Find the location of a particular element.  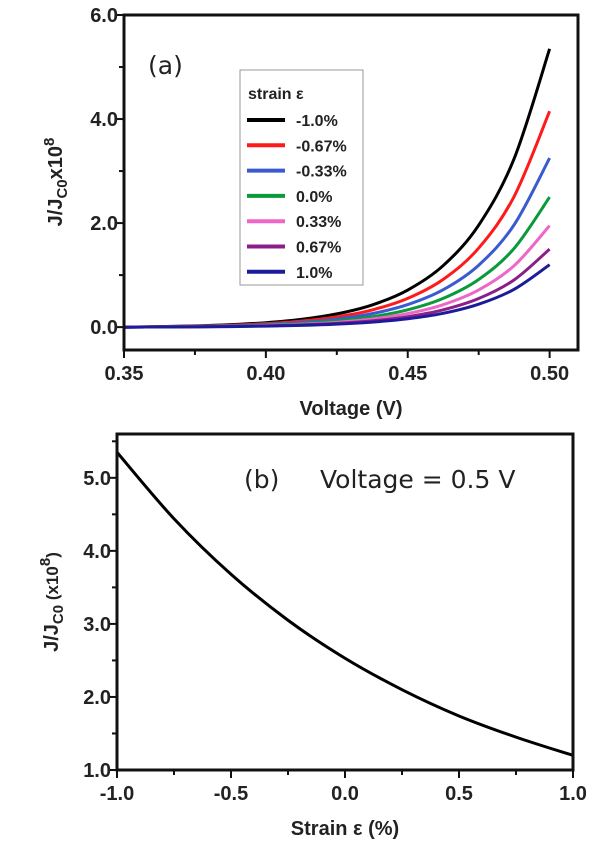

legend-label: 0.33% is located at coordinates (318, 222).